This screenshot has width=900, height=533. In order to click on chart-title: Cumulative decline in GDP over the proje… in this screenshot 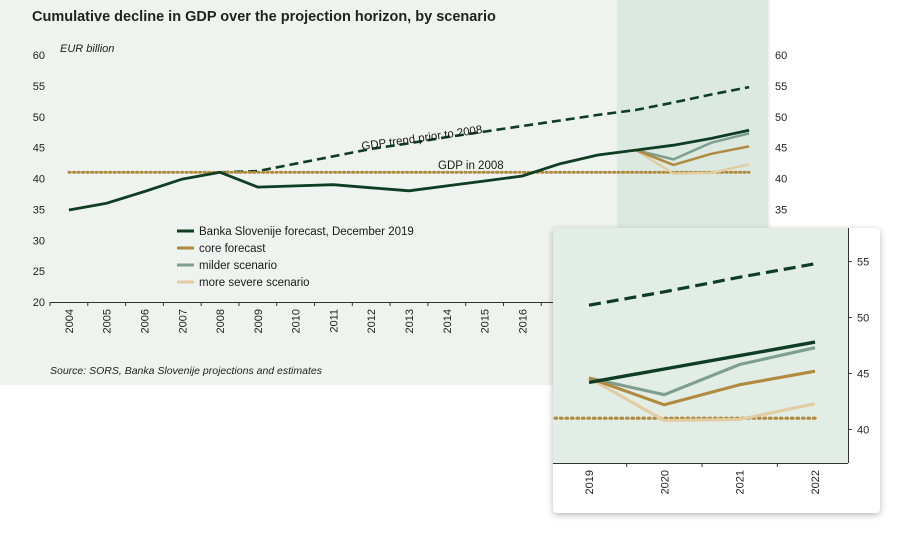, I will do `click(264, 17)`.